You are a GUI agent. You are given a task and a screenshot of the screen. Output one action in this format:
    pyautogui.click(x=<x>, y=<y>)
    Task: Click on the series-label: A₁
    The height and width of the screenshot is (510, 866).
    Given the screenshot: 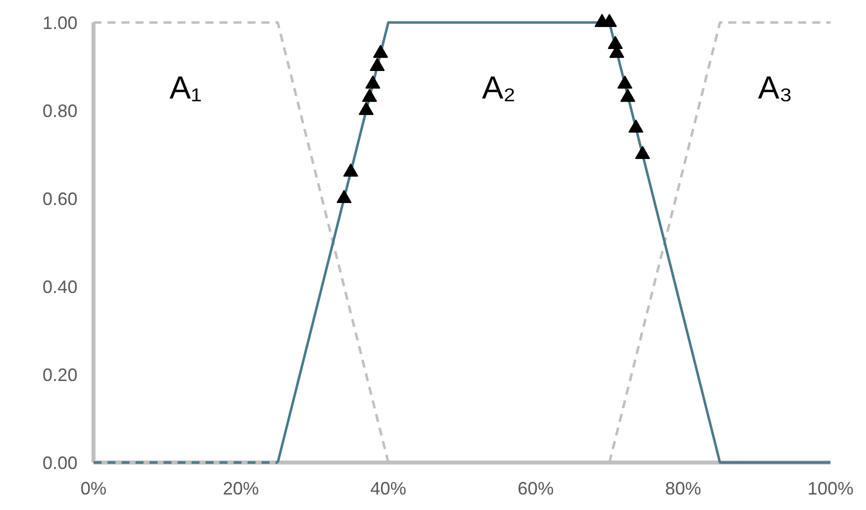 What is the action you would take?
    pyautogui.click(x=186, y=88)
    